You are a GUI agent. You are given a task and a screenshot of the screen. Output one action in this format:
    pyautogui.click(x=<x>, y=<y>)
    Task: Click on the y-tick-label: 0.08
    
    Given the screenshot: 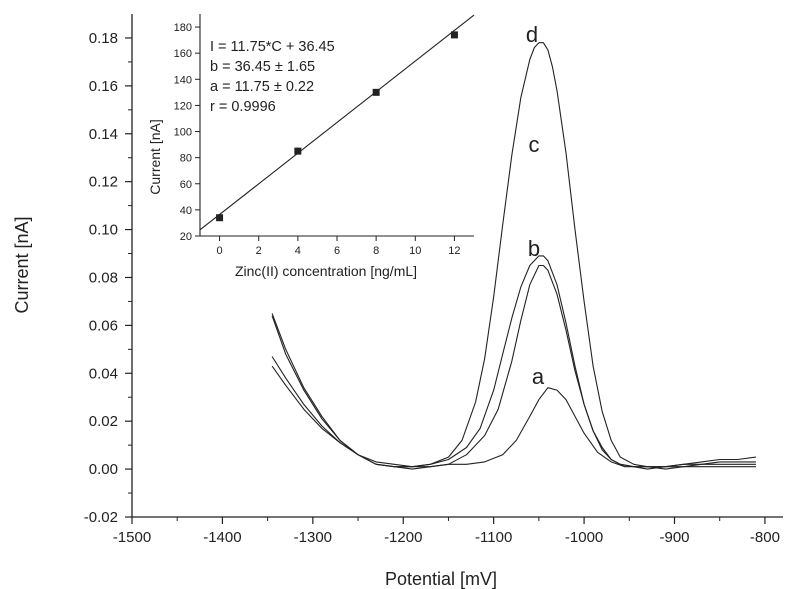 What is the action you would take?
    pyautogui.click(x=103, y=277)
    